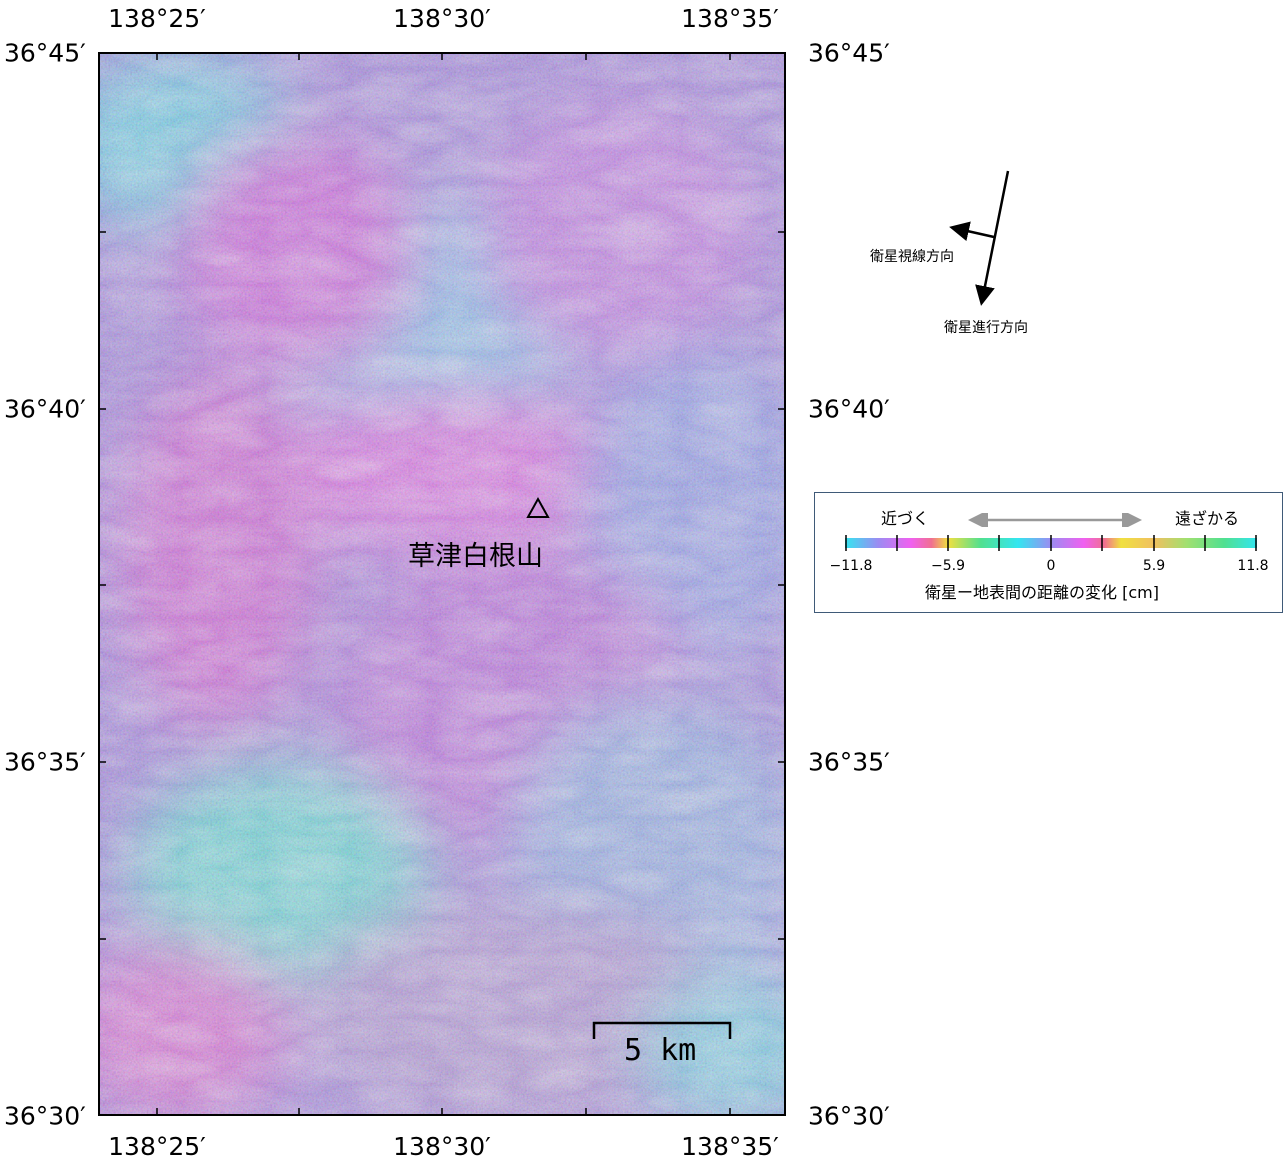 Image resolution: width=1287 pixels, height=1168 pixels. I want to click on legend-caption: 衛星ー地表間の距離の変化 [cm], so click(1042, 592).